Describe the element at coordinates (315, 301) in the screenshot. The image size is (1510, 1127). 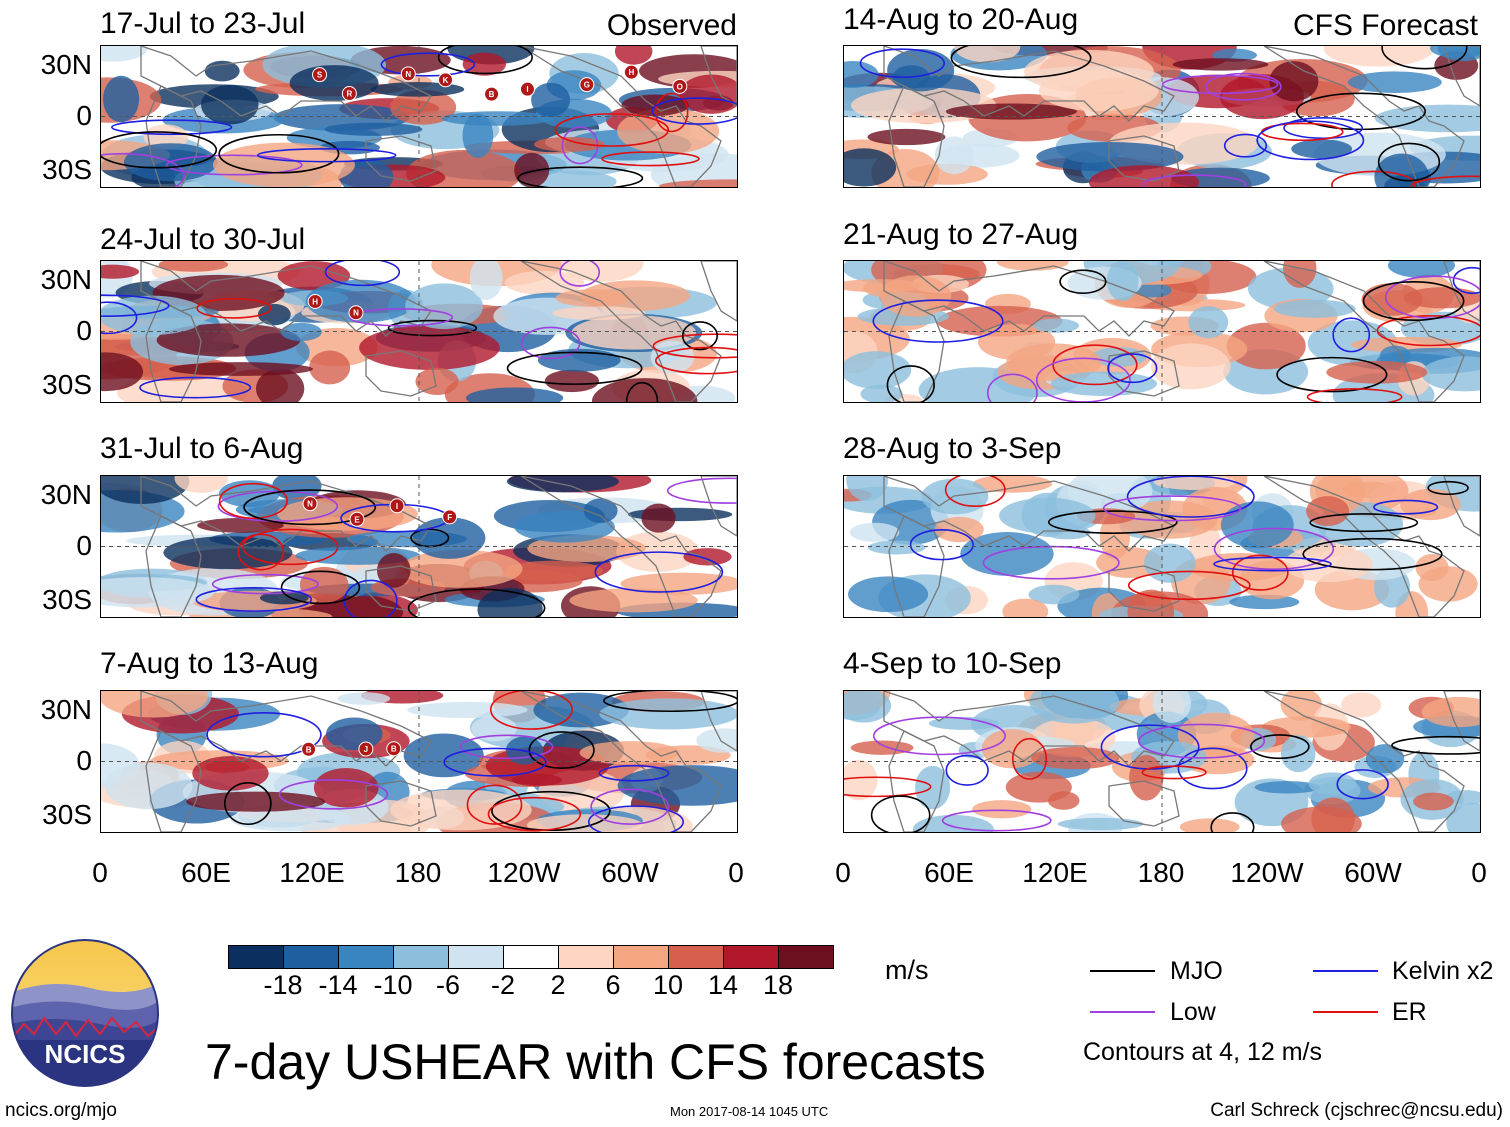
I see `storm-marker: H` at that location.